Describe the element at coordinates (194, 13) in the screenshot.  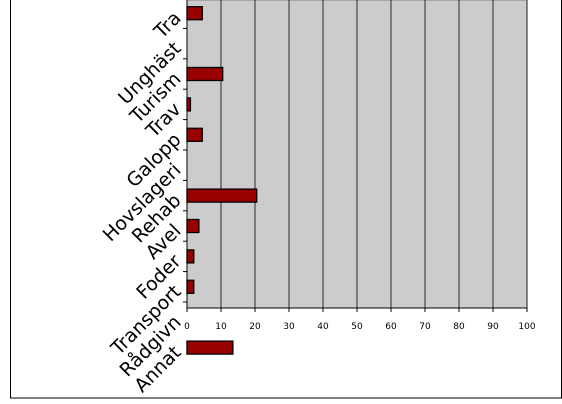
I see `bar-tra` at that location.